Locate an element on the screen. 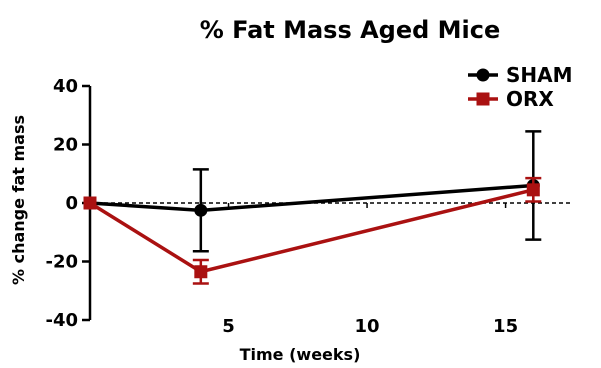 This screenshot has height=368, width=601. y-tick-label: -20 is located at coordinates (61, 262).